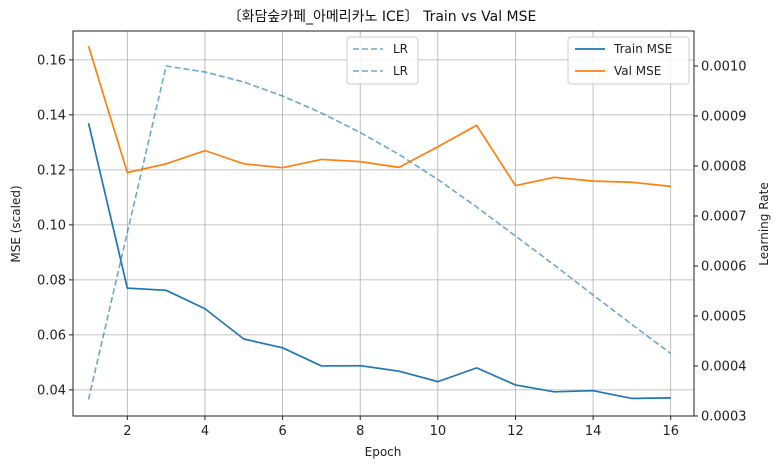  Describe the element at coordinates (51, 225) in the screenshot. I see `y-tick-label: 0.10` at that location.